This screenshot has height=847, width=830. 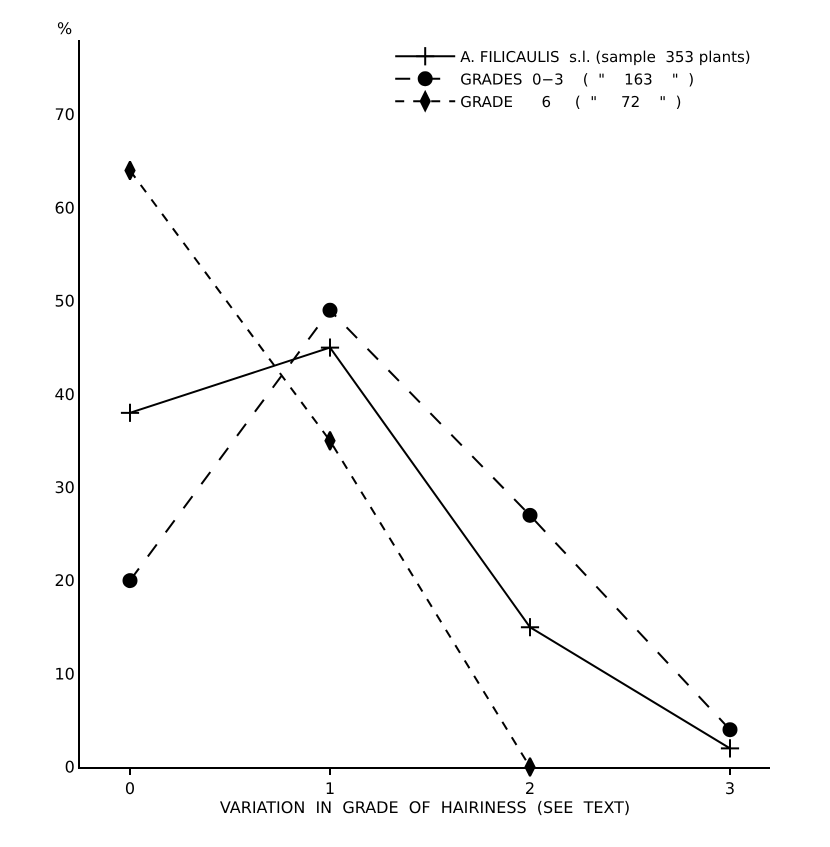 What do you see at coordinates (64, 301) in the screenshot?
I see `y-tick-label: 50` at bounding box center [64, 301].